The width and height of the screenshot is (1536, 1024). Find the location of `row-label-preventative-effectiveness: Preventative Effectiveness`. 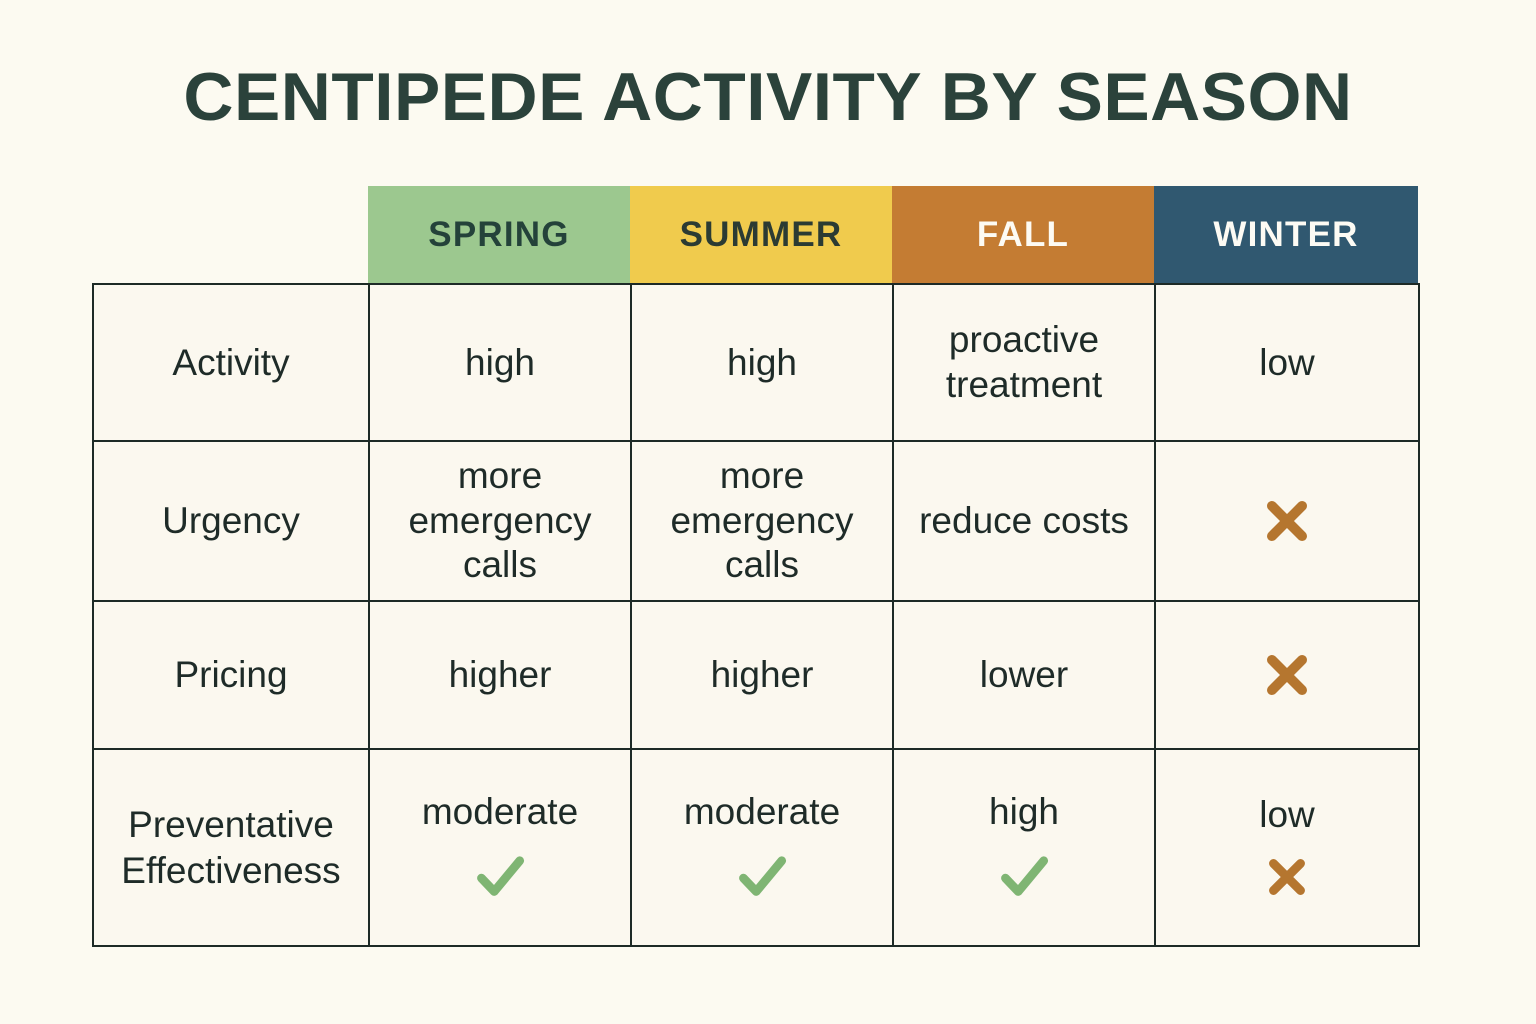

row-label-preventative-effectiveness: Preventative Effectiveness is located at coordinates (231, 847).